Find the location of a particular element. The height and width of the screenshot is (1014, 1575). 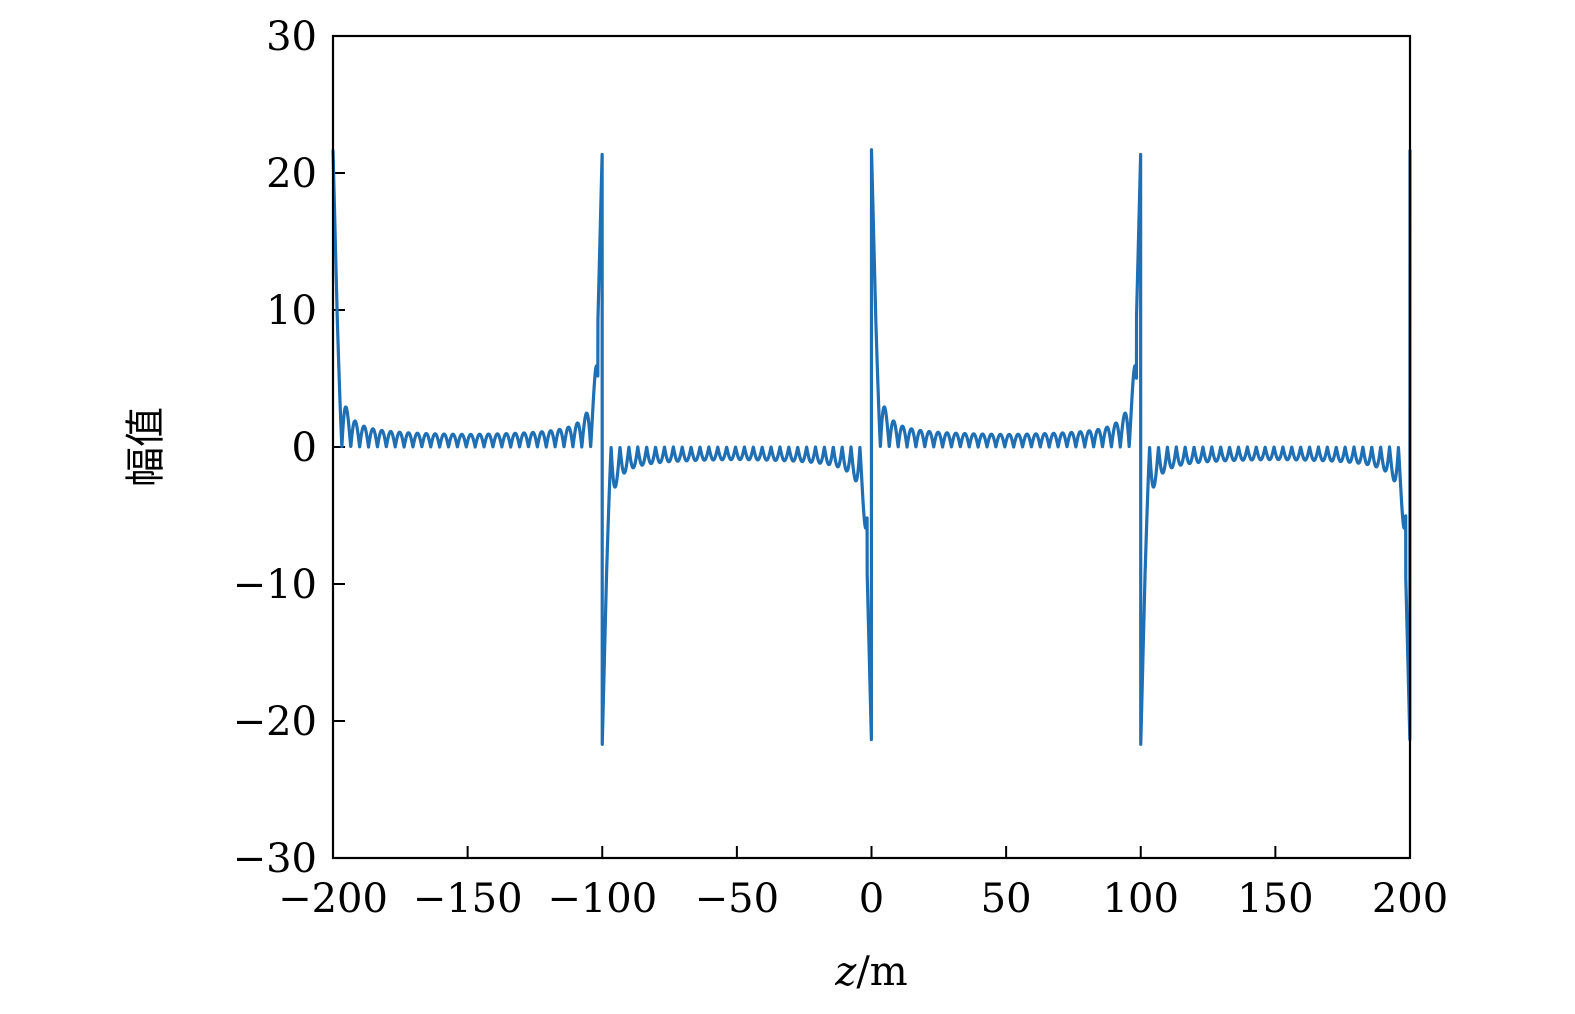

x-tick-label: −100 is located at coordinates (602, 899).